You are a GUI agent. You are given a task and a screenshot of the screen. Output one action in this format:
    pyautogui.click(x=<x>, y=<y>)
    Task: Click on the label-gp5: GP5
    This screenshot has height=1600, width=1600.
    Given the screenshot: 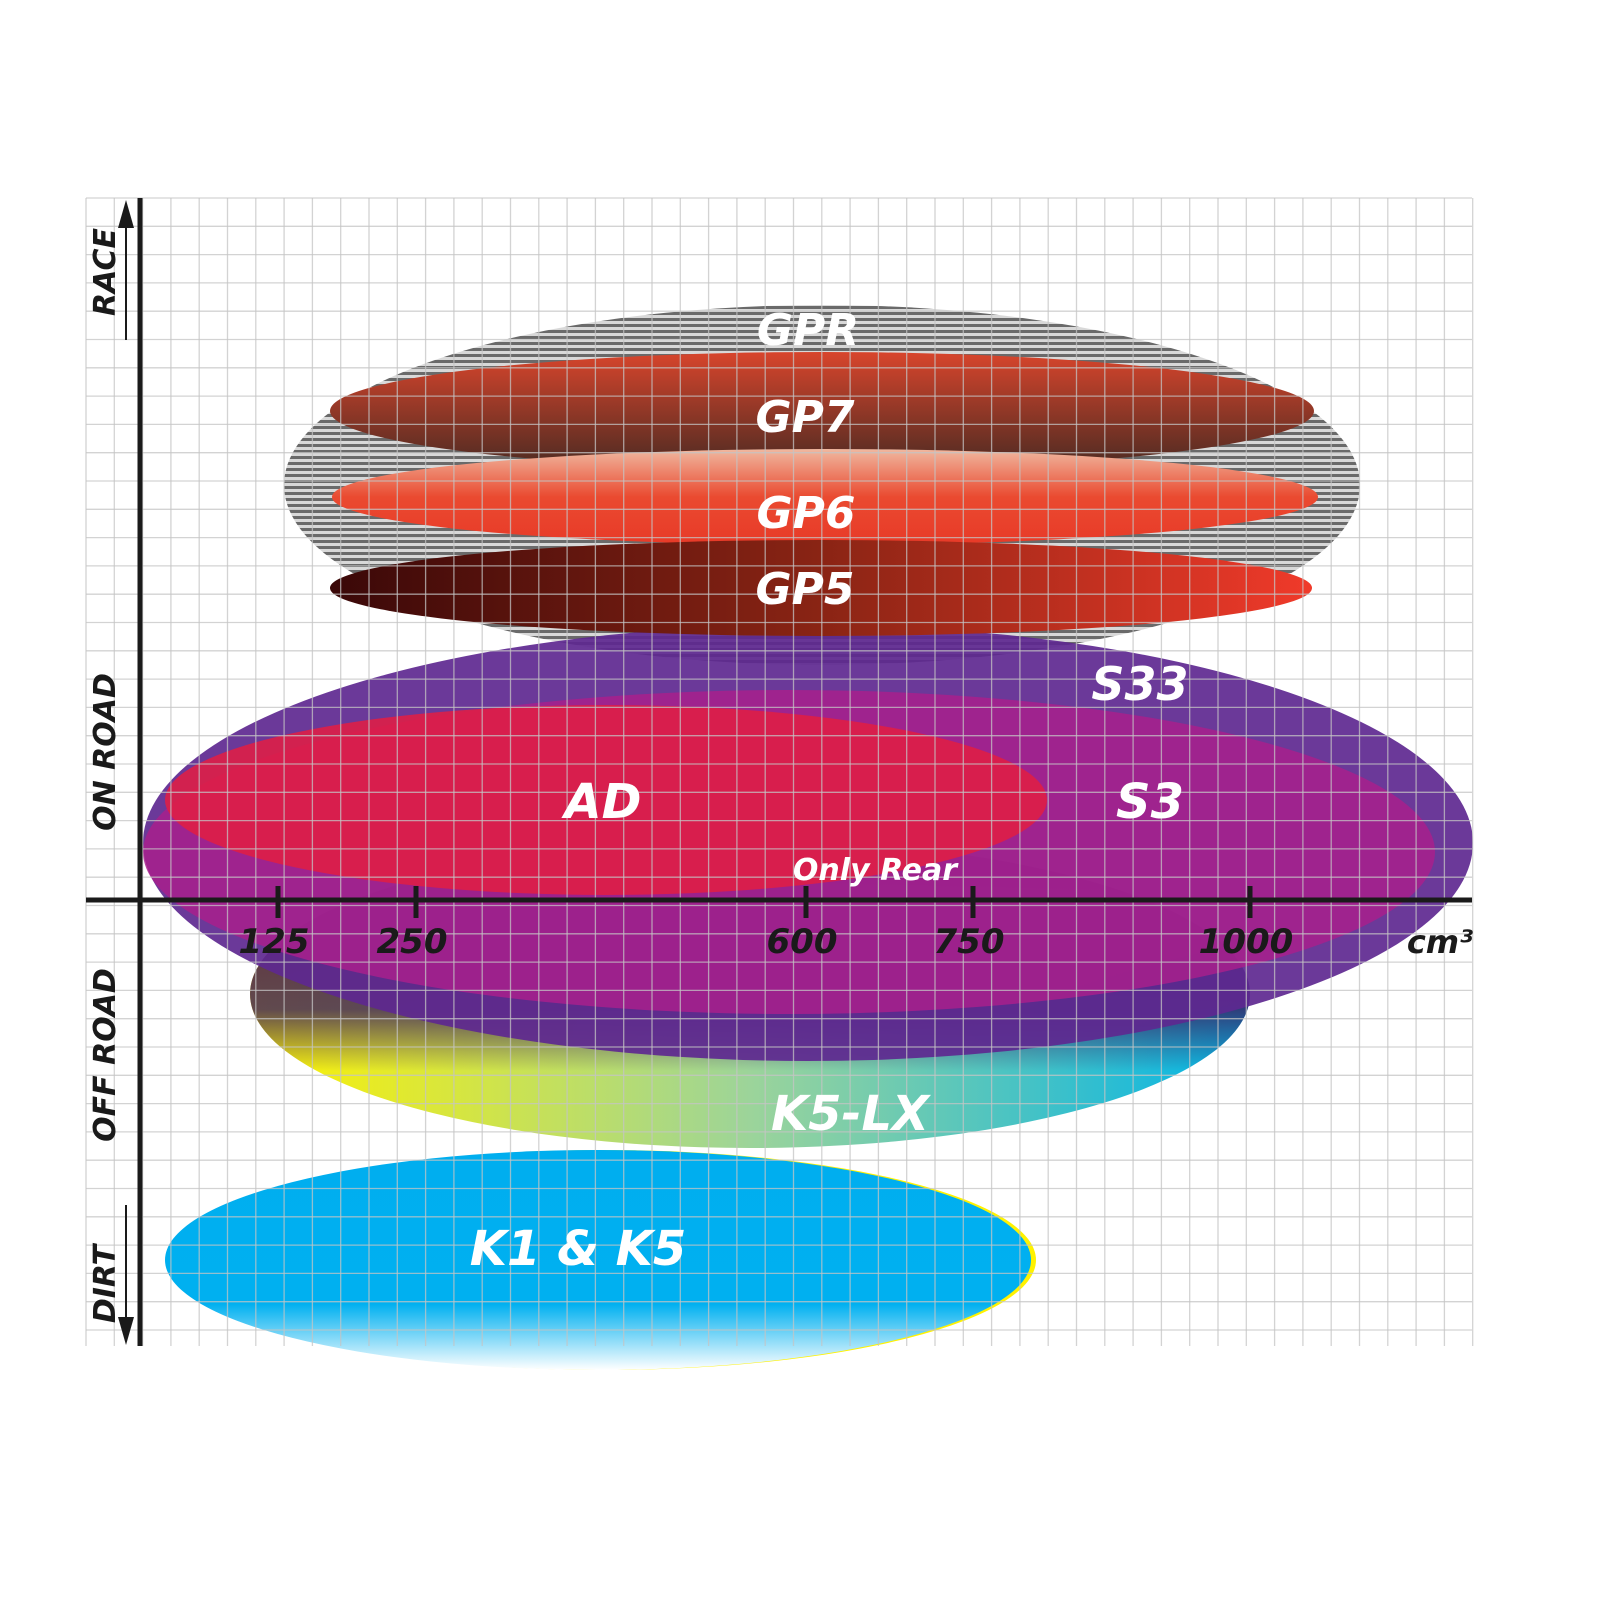 What is the action you would take?
    pyautogui.click(x=805, y=589)
    